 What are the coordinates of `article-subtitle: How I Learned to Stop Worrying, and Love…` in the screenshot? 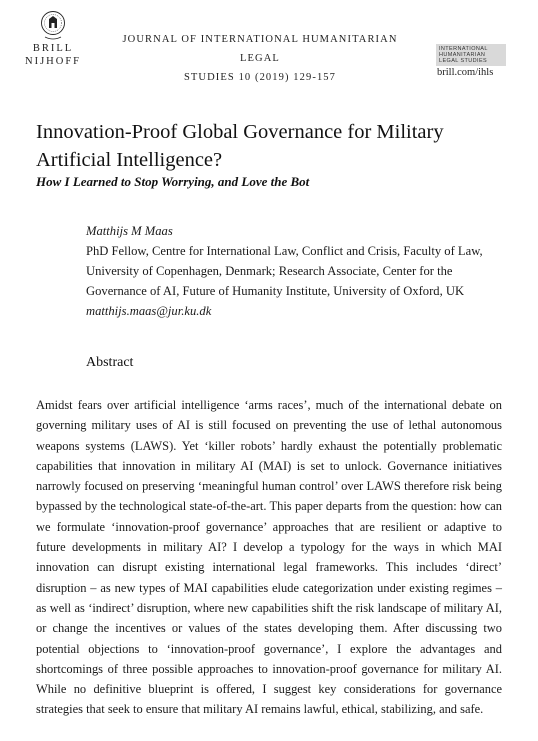 It's located at (173, 181).